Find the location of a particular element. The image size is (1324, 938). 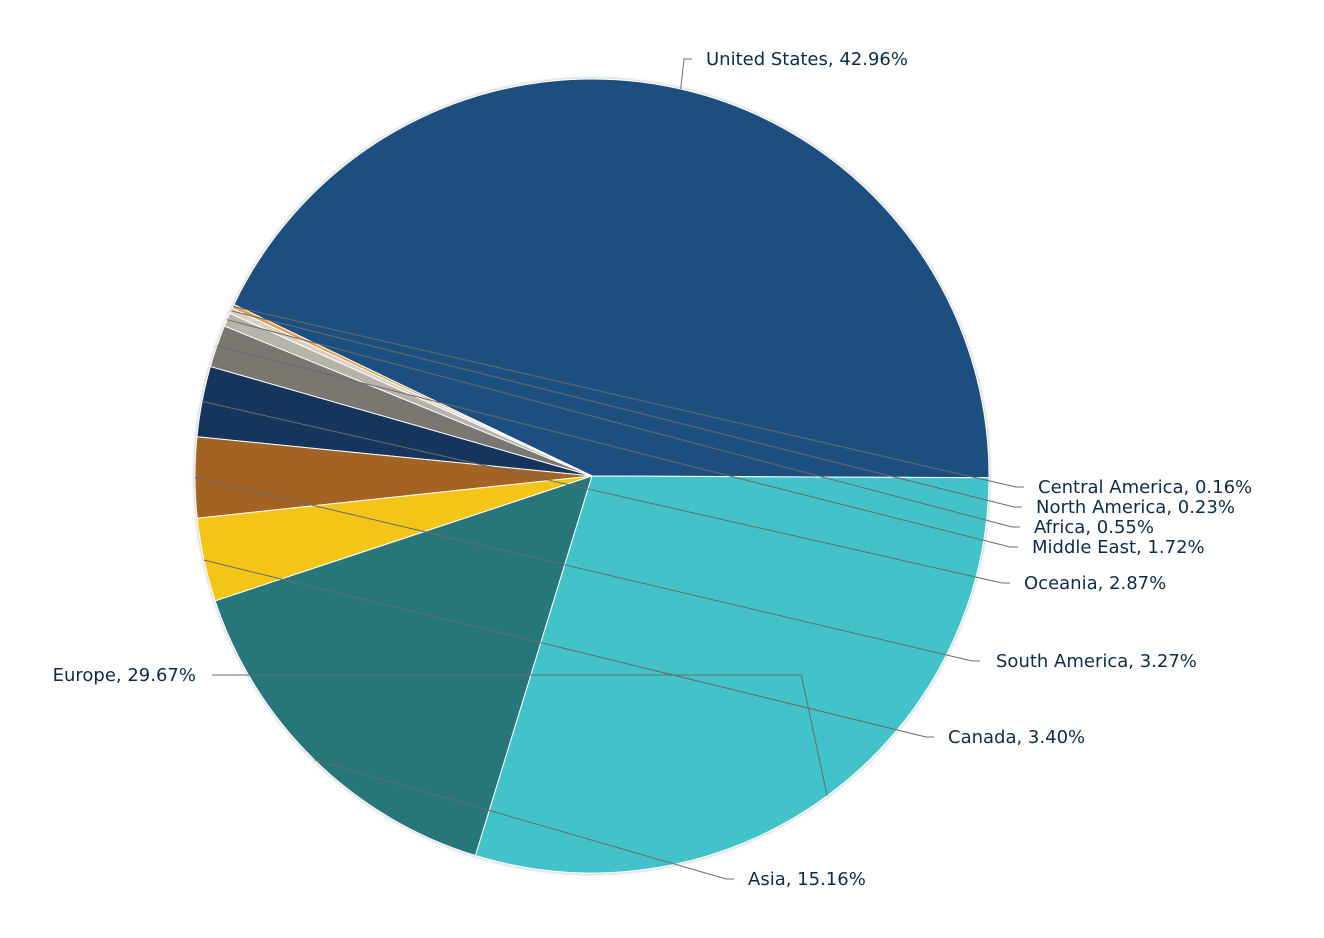

data-label-oceania: Oceania, 2.87% is located at coordinates (1095, 583).